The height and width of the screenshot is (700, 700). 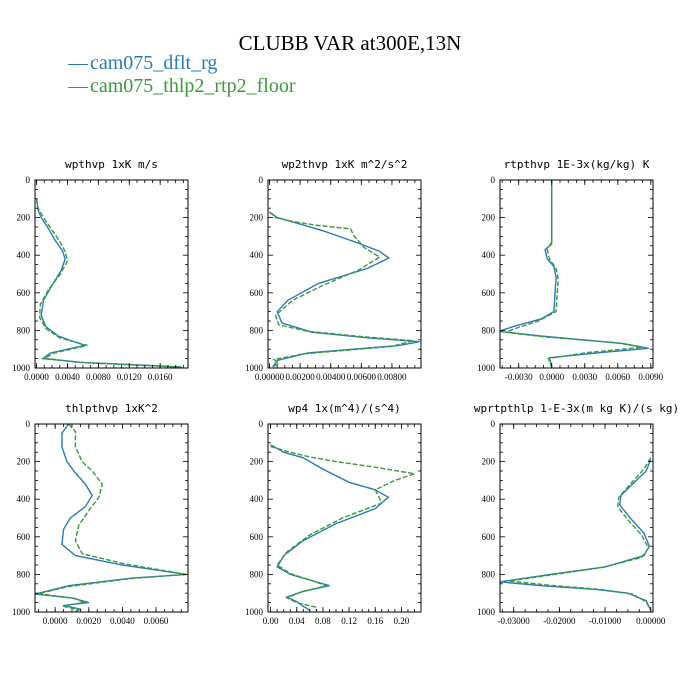 What do you see at coordinates (78, 86) in the screenshot?
I see `legend-marker-2: —` at bounding box center [78, 86].